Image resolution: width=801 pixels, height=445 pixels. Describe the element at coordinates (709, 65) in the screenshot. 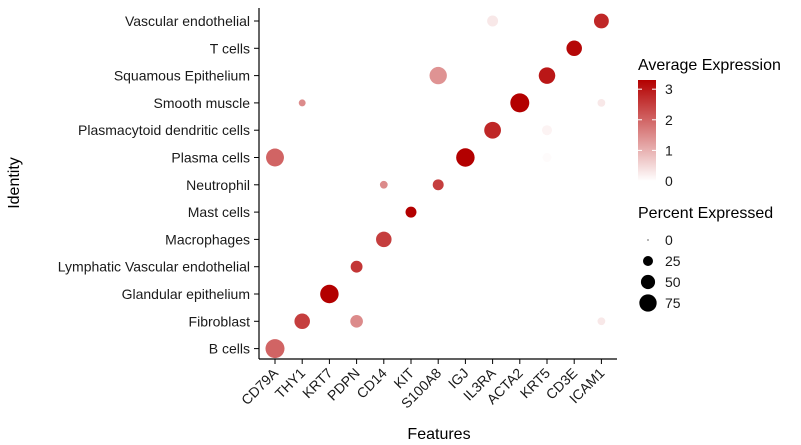

I see `color-legend-title: Average Expression` at that location.